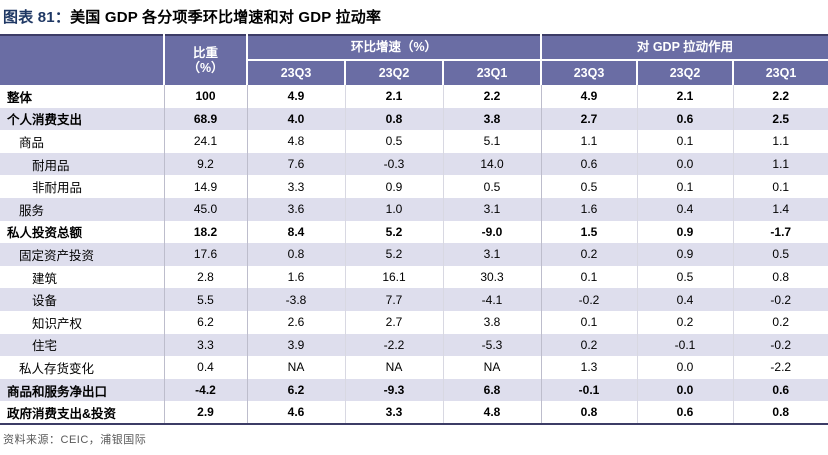  What do you see at coordinates (295, 322) in the screenshot?
I see `value-cell: 2.6` at bounding box center [295, 322].